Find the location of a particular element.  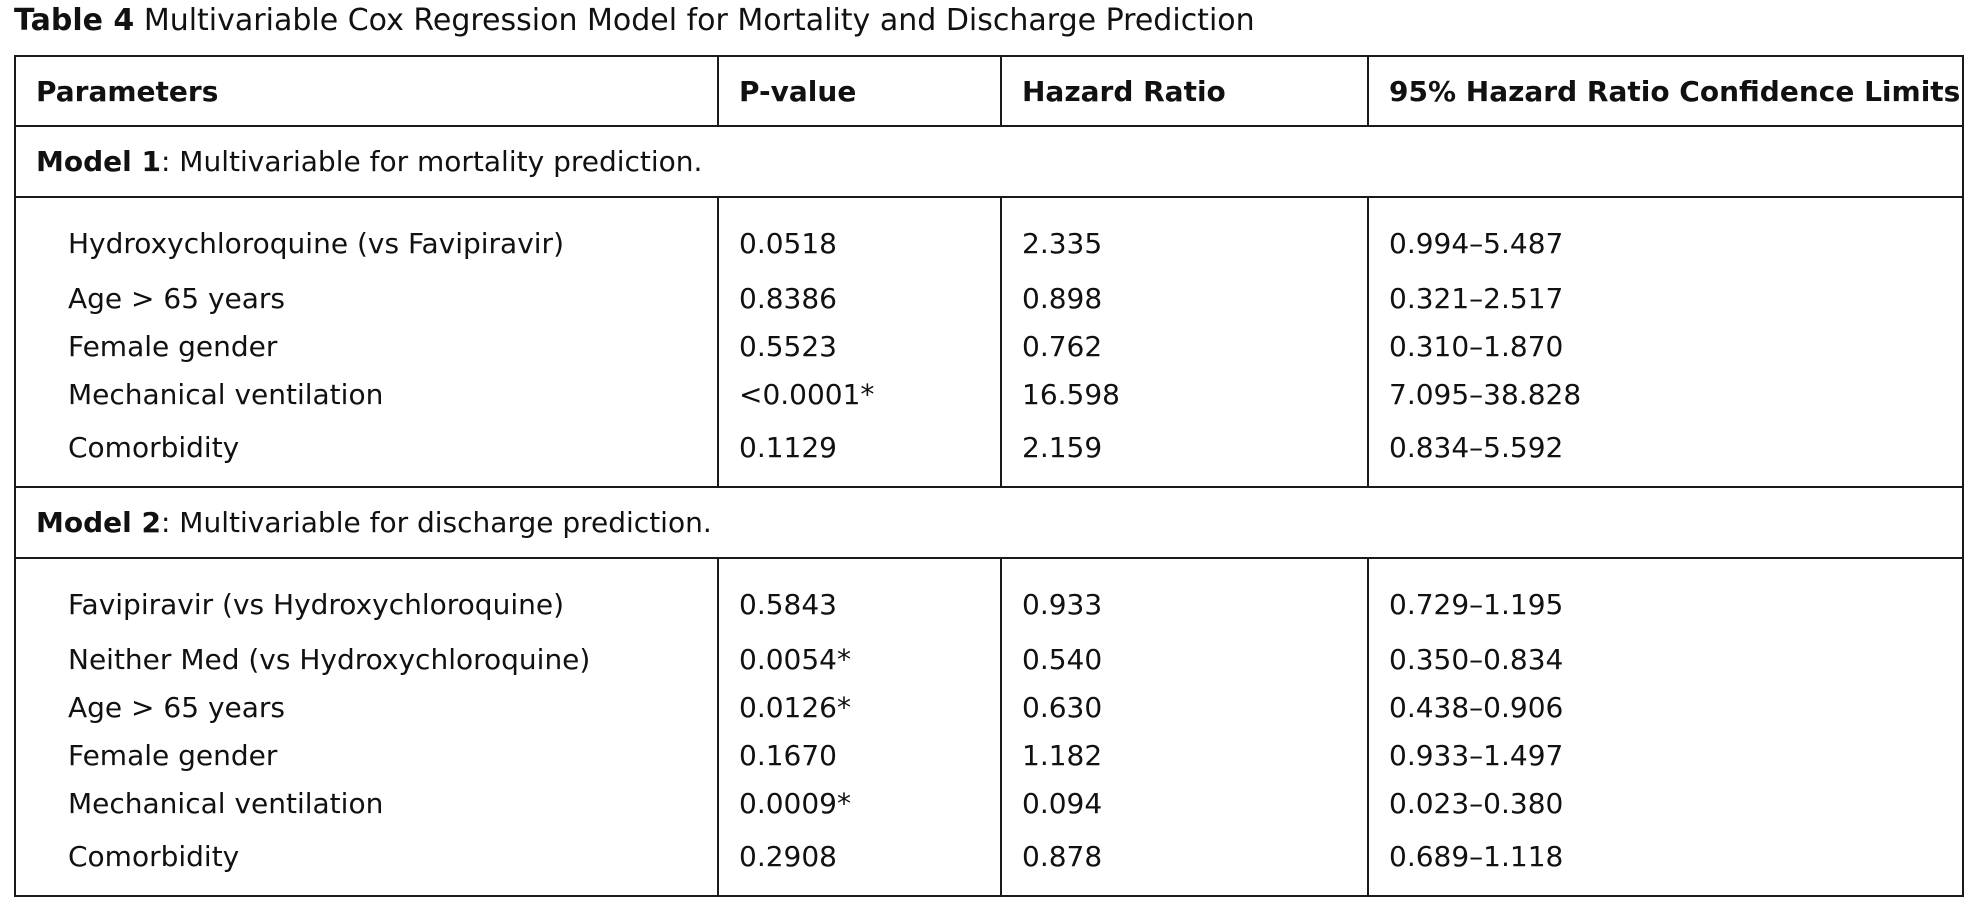

table-row: Female gender 0.1670 1.182 0.933–1.497 is located at coordinates (989, 755).